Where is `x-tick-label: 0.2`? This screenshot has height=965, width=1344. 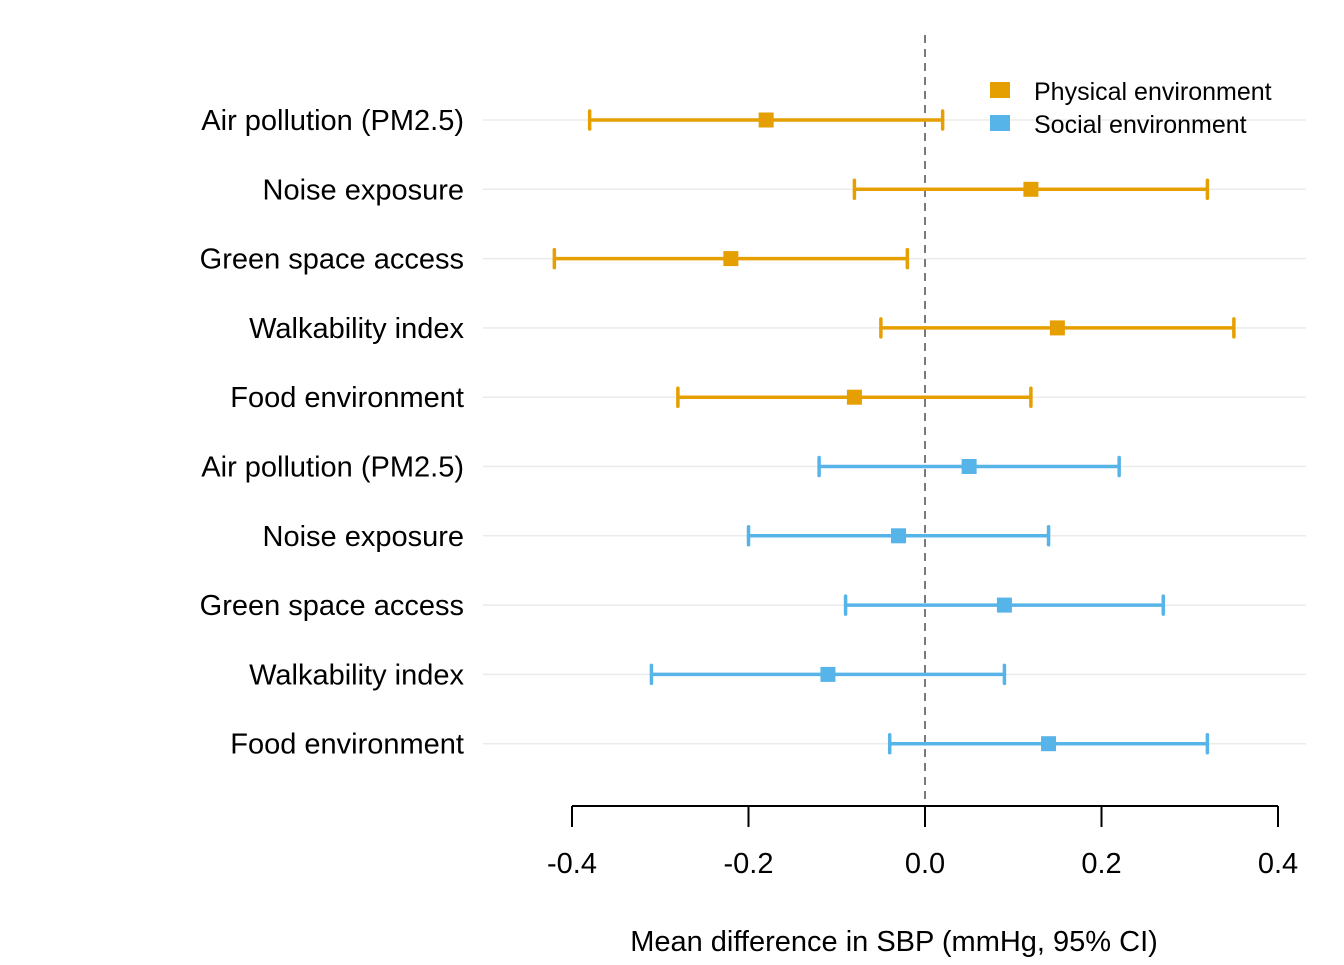
x-tick-label: 0.2 is located at coordinates (1101, 864).